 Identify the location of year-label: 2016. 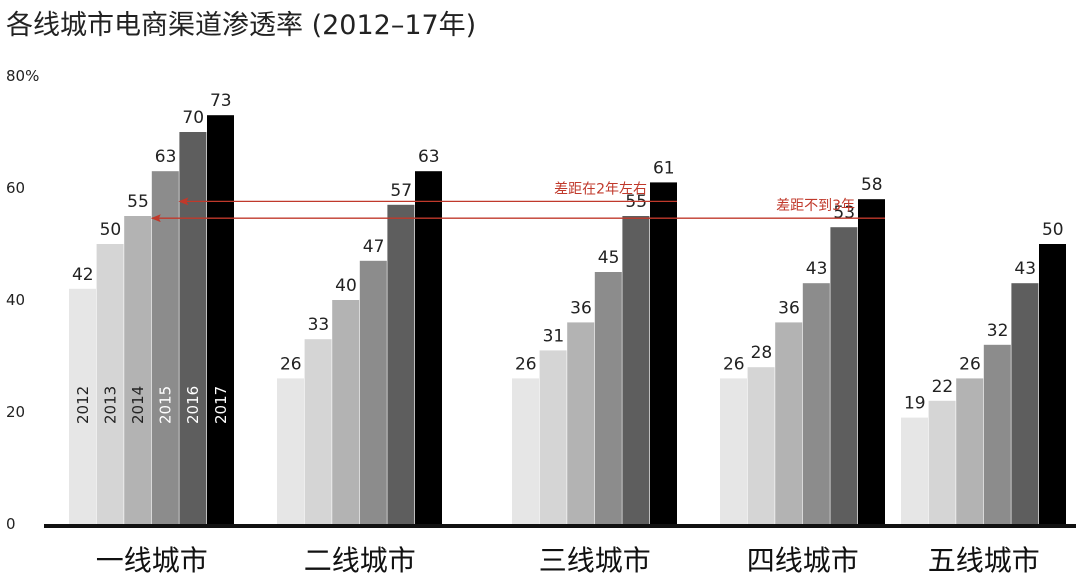
(193, 405).